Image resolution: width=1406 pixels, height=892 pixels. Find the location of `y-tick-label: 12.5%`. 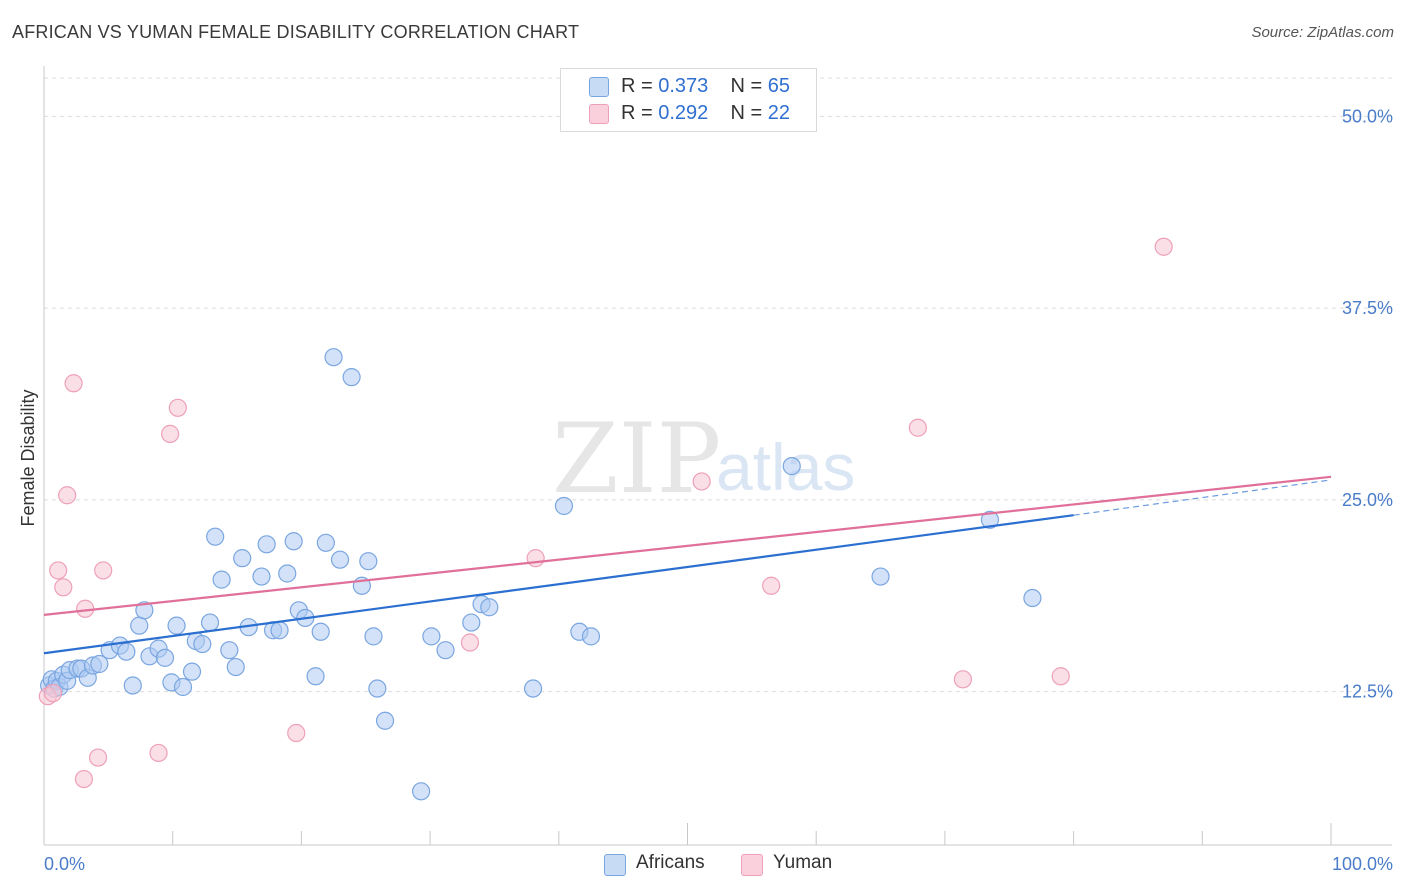

y-tick-label: 12.5% is located at coordinates (1367, 692).